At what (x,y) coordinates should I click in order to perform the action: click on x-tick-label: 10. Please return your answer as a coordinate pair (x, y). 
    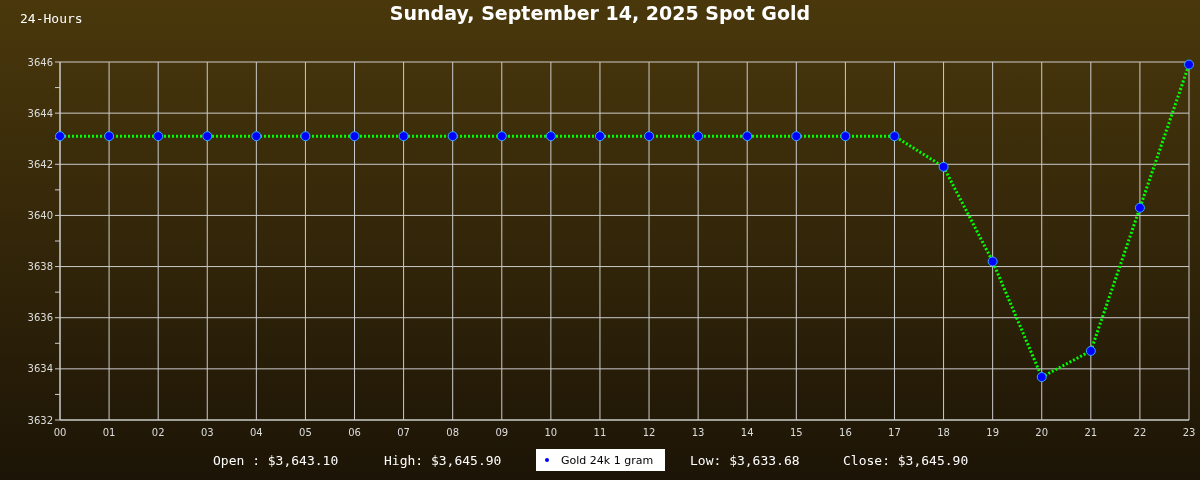
    Looking at the image, I should click on (551, 432).